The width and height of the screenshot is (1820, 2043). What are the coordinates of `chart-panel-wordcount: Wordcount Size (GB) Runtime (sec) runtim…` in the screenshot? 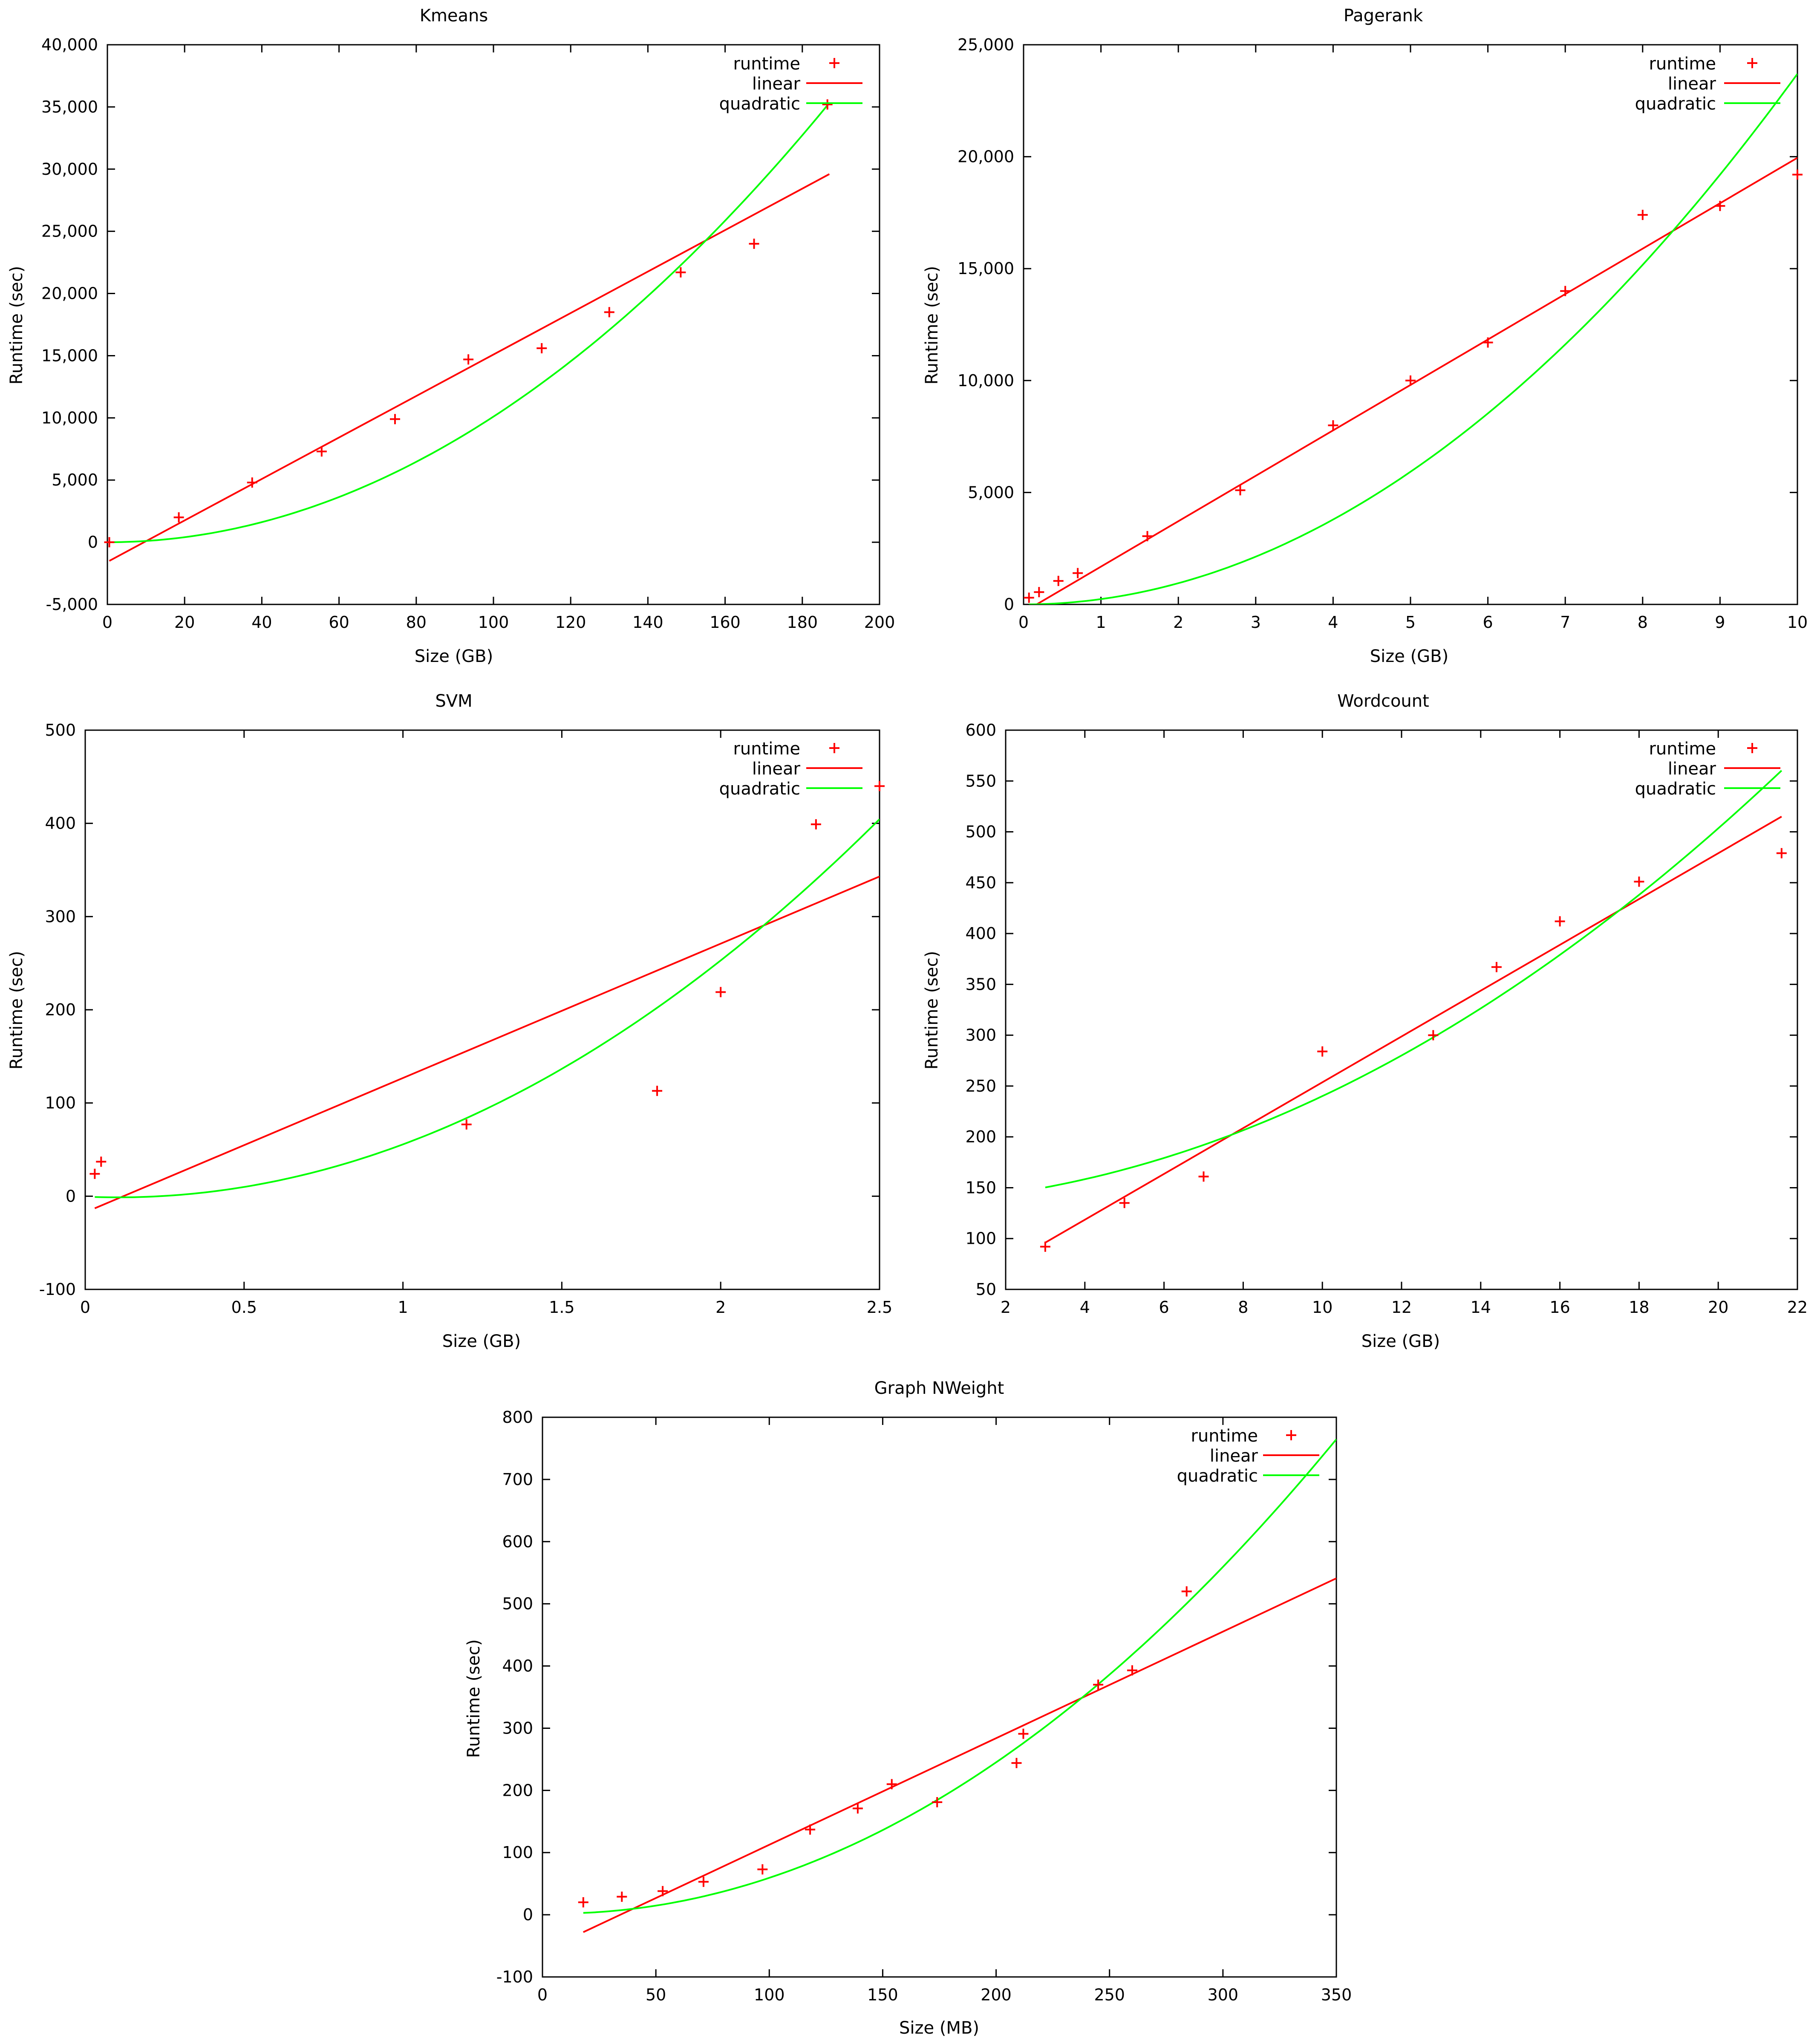 It's located at (1319, 1021).